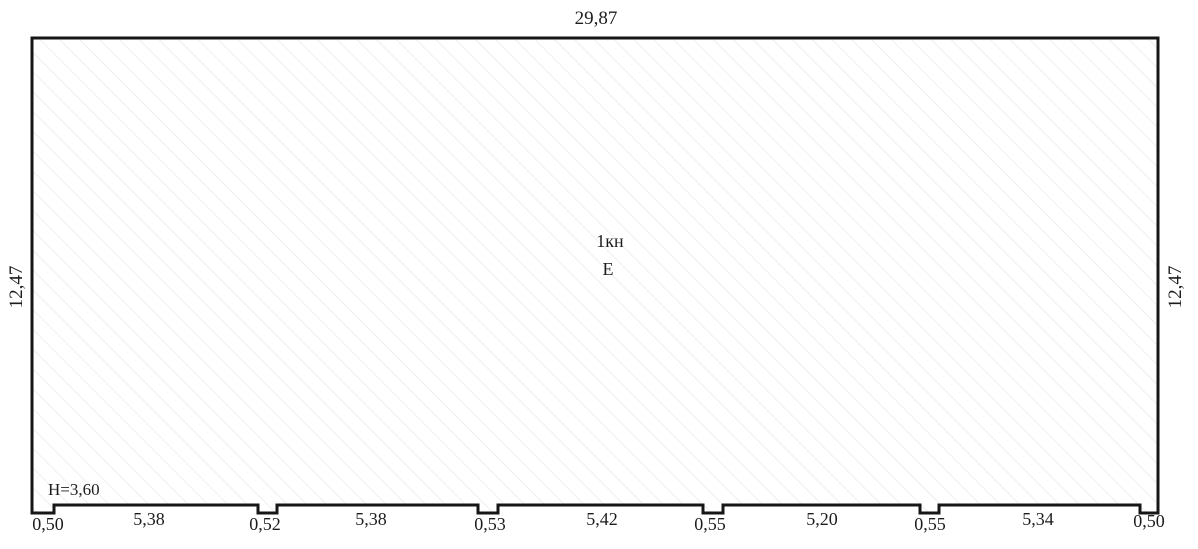  What do you see at coordinates (610, 241) in the screenshot?
I see `room-code: 1кн` at bounding box center [610, 241].